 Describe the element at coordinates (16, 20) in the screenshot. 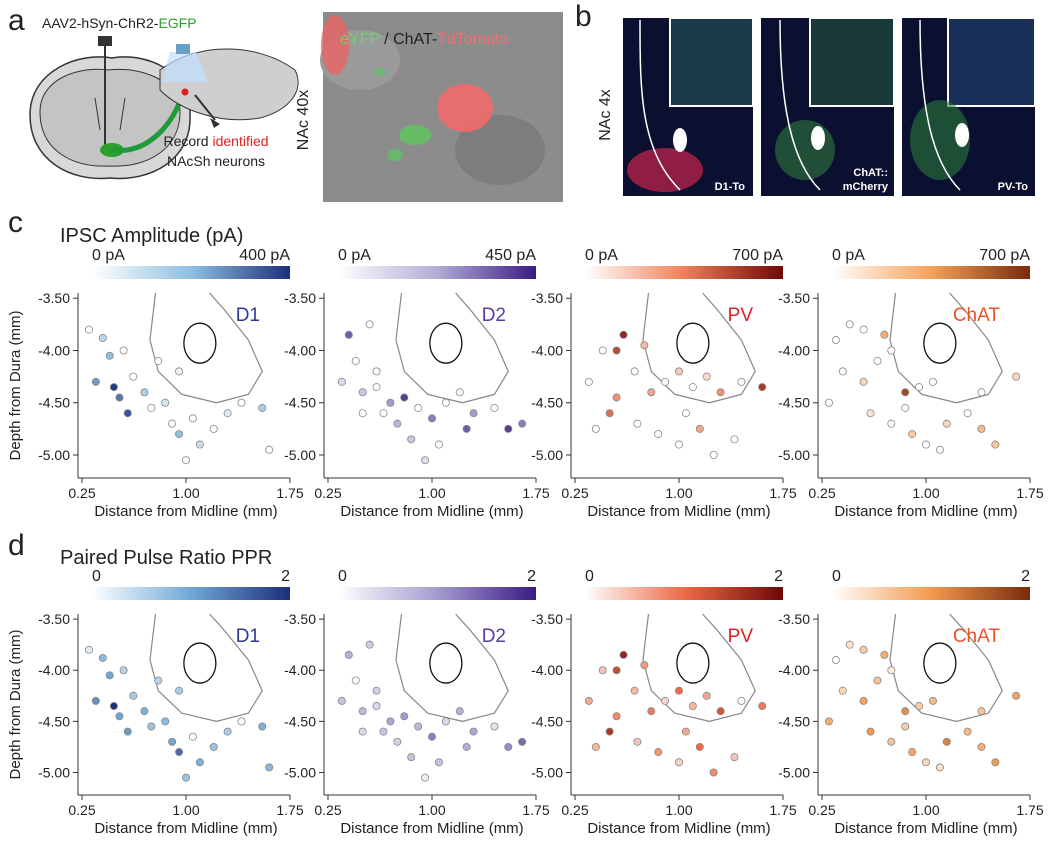

I see `panel-label: a` at that location.